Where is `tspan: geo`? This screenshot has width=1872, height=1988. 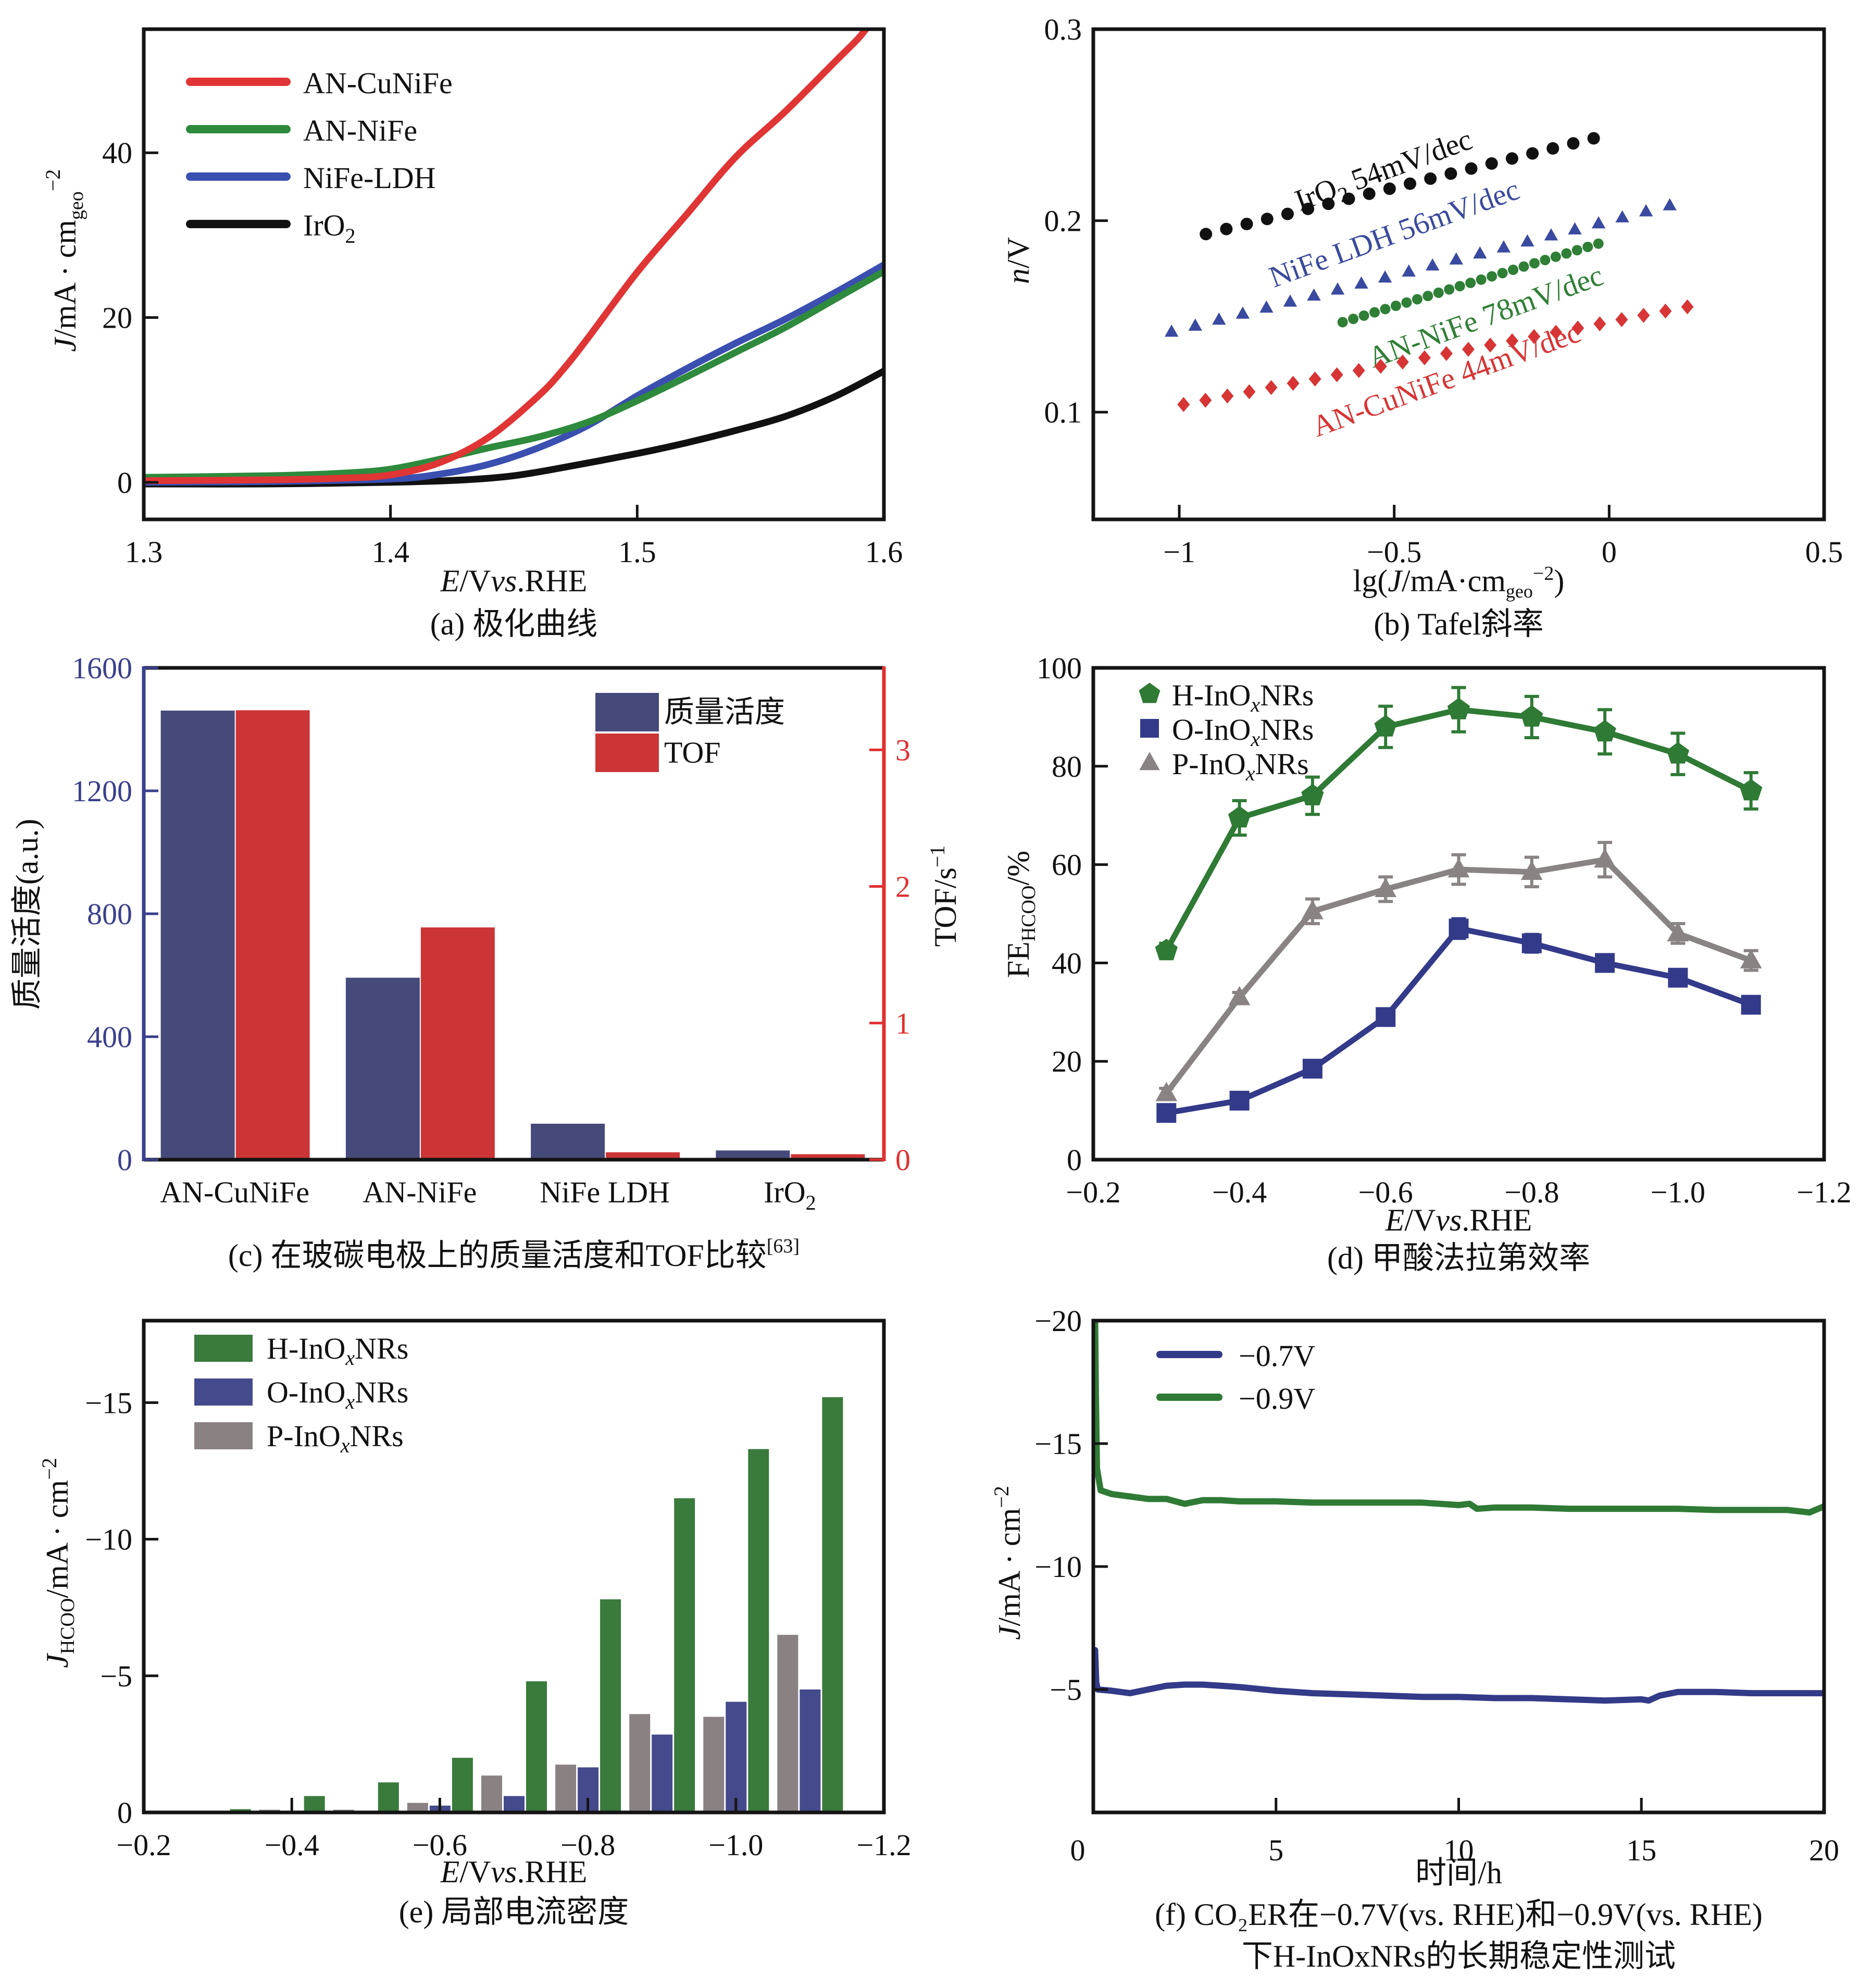
tspan: geo is located at coordinates (77, 205).